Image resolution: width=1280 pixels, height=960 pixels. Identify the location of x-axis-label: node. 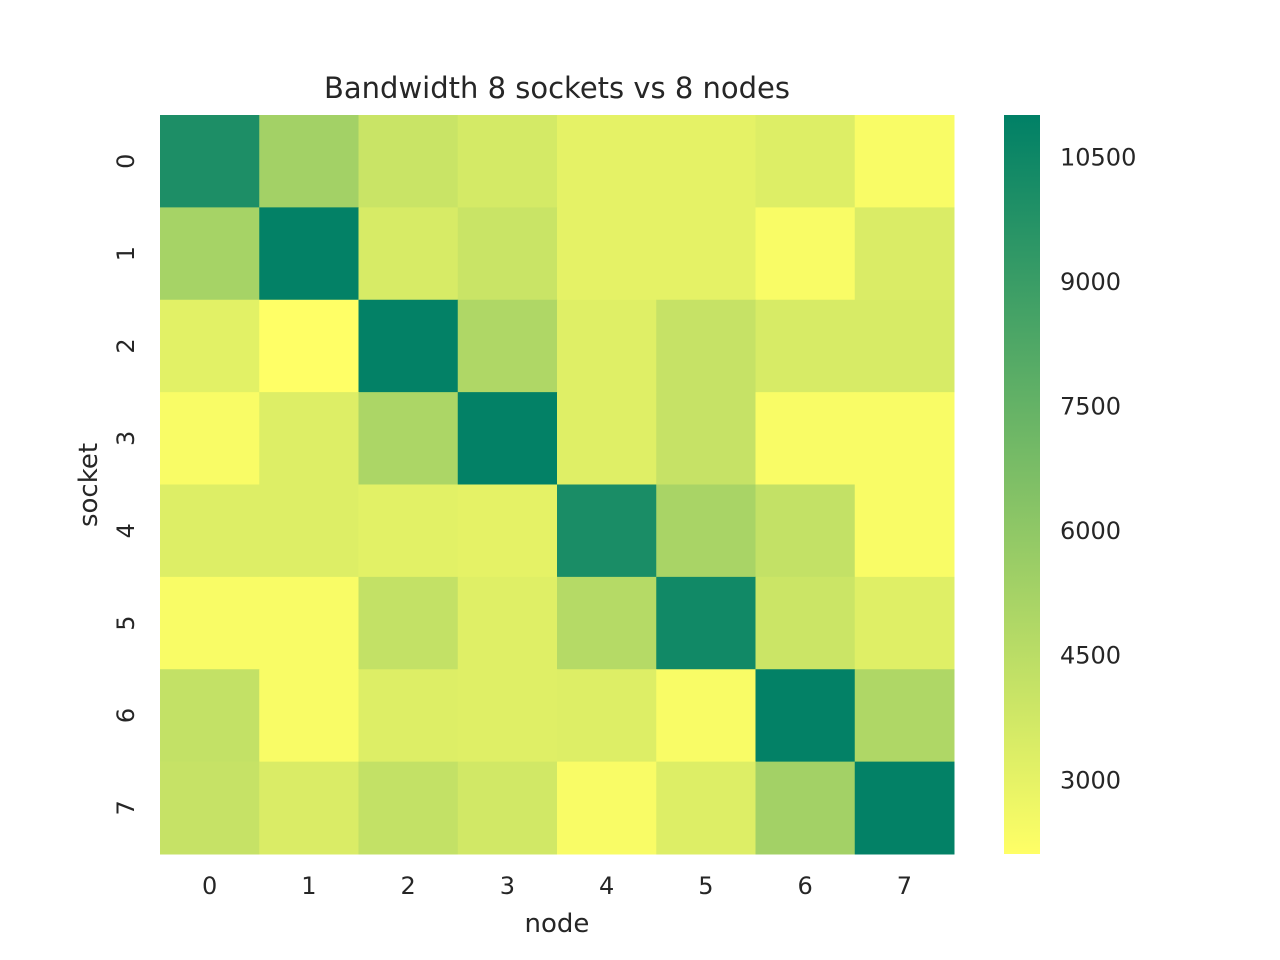
(557, 924).